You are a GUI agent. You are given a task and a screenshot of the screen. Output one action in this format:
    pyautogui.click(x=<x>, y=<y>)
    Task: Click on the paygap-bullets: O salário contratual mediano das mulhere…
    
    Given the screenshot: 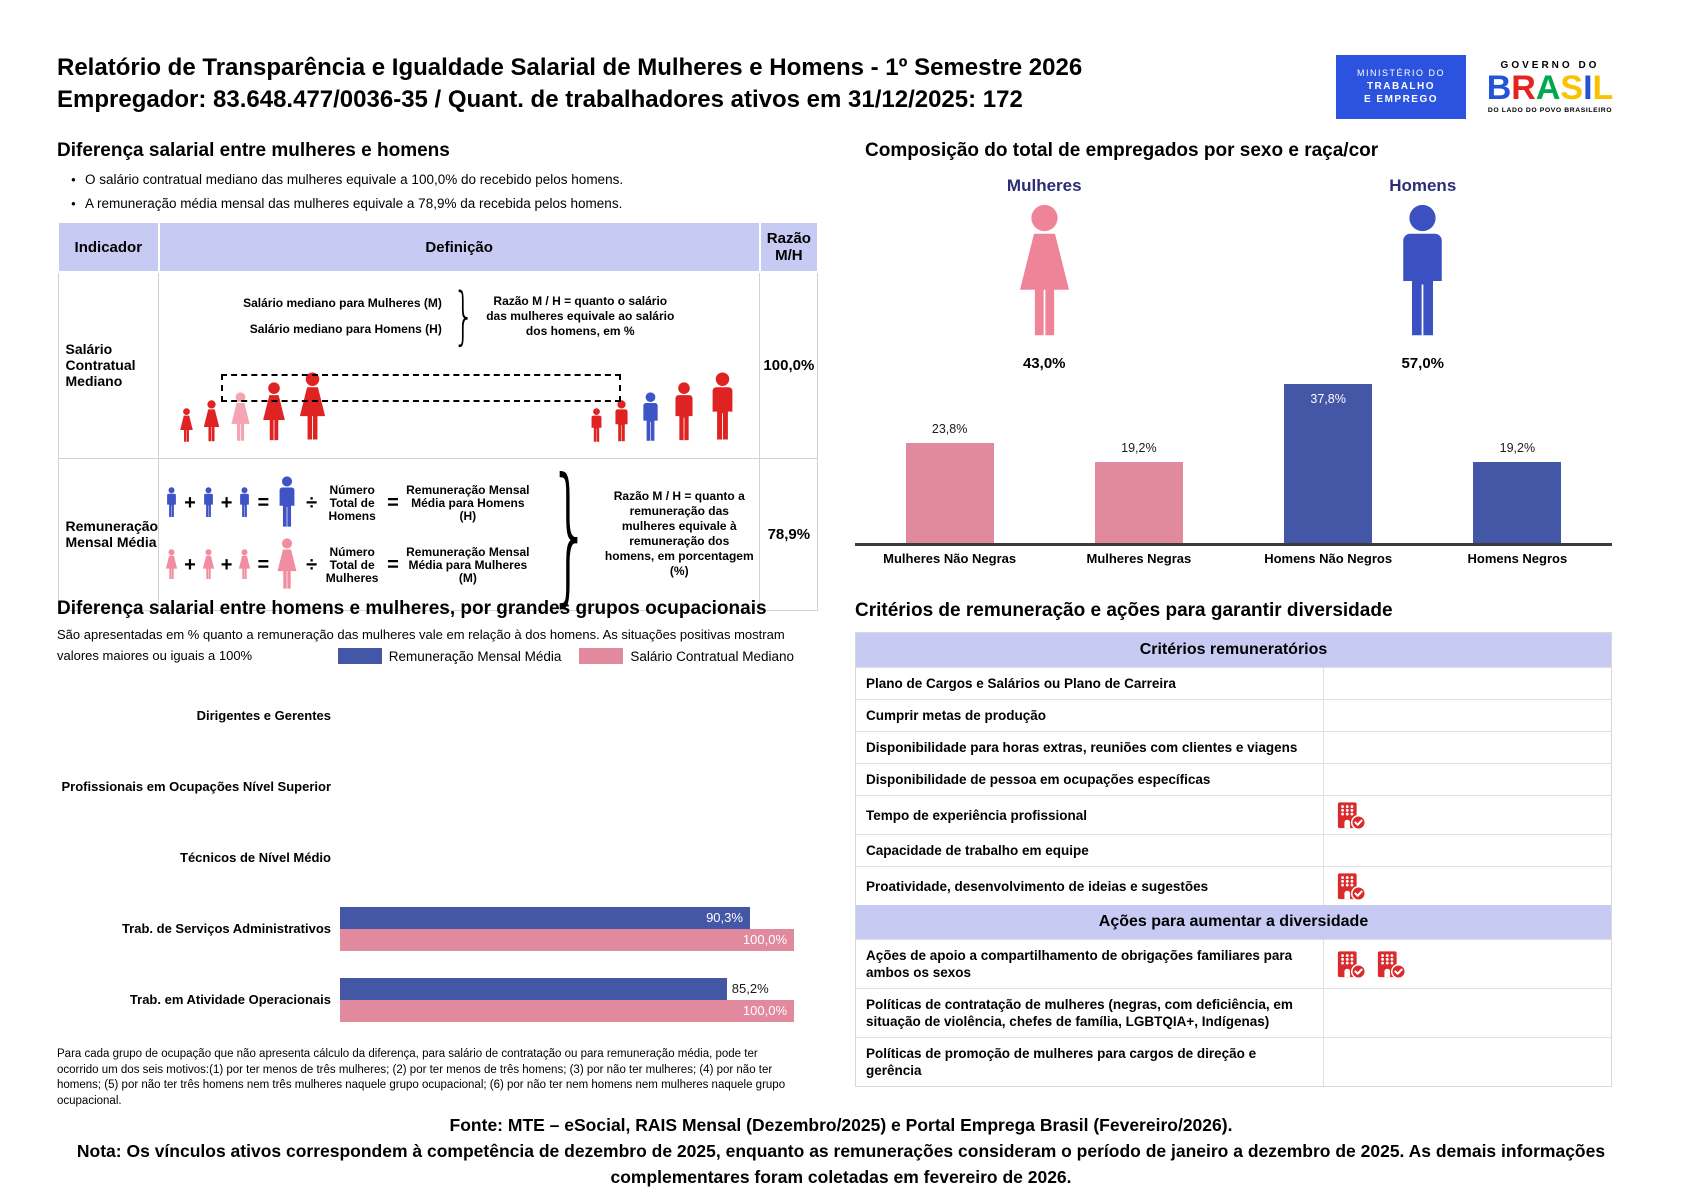 What is the action you would take?
    pyautogui.click(x=432, y=191)
    